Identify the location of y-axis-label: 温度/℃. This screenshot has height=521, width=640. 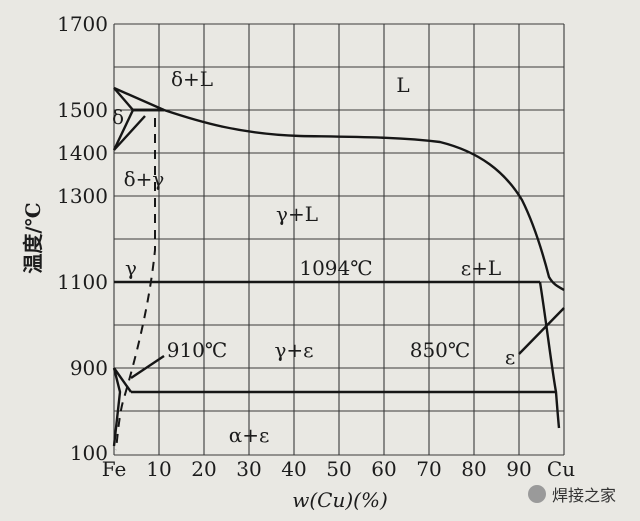
(33, 237).